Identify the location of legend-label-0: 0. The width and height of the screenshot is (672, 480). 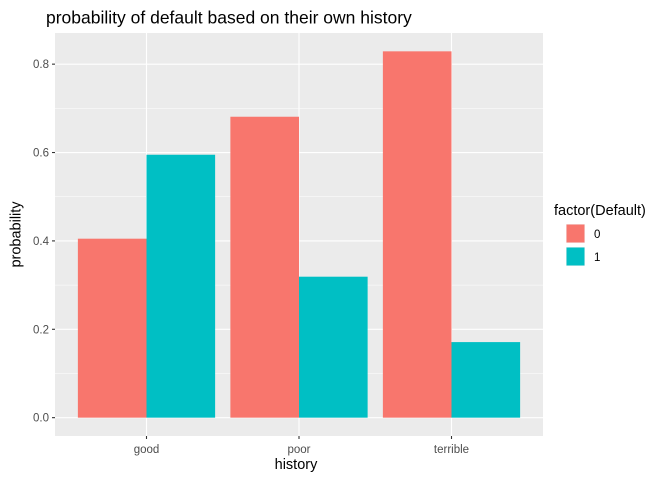
(597, 235).